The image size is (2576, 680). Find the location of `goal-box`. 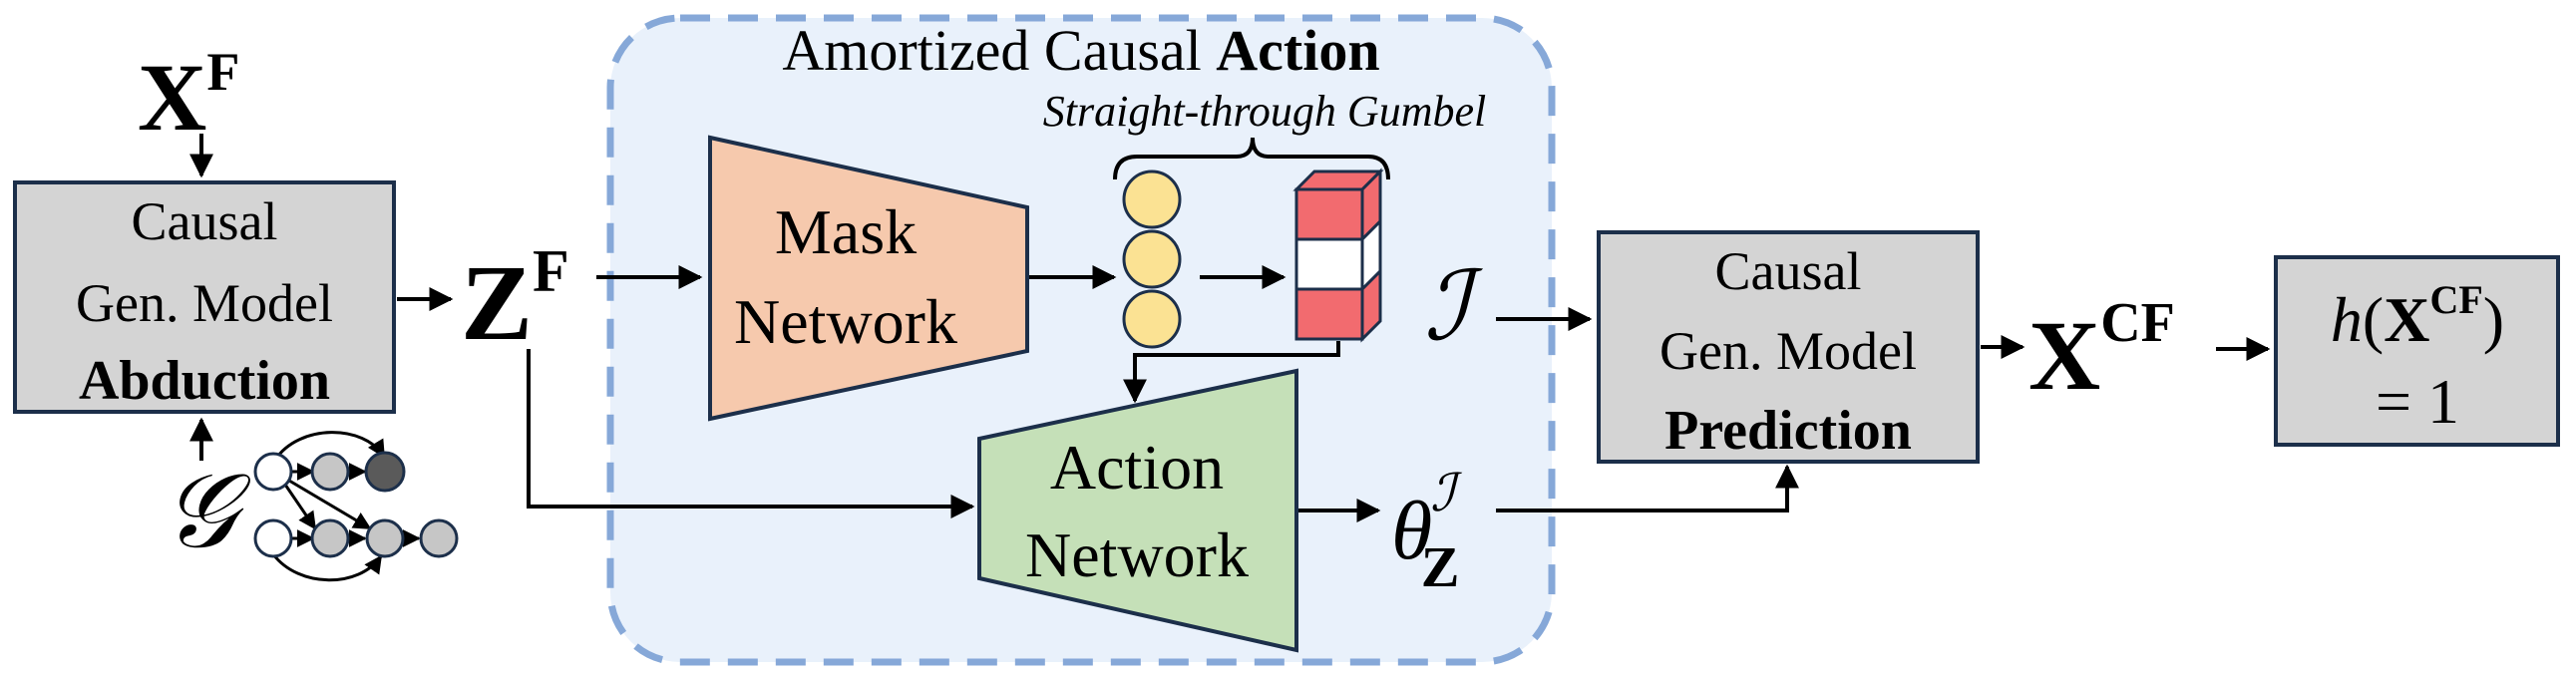

goal-box is located at coordinates (2417, 351).